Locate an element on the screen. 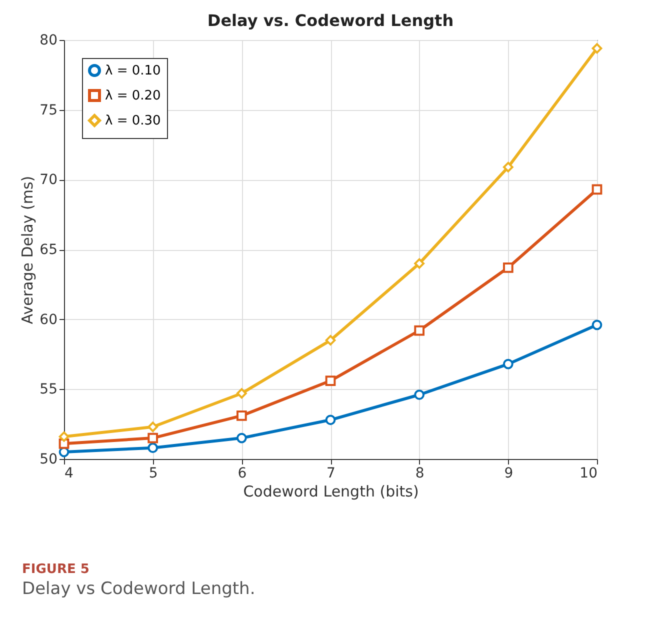  y-tick-label: 60 is located at coordinates (49, 320).